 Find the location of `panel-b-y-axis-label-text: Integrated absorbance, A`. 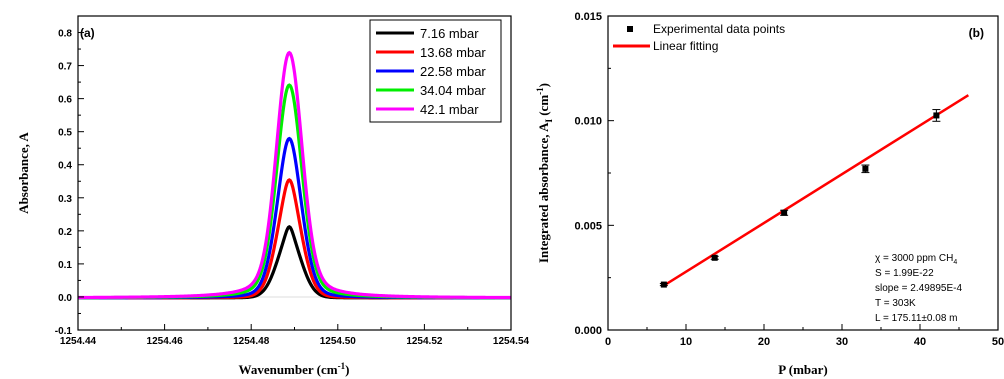

panel-b-y-axis-label-text: Integrated absorbance, A is located at coordinates (543, 192).